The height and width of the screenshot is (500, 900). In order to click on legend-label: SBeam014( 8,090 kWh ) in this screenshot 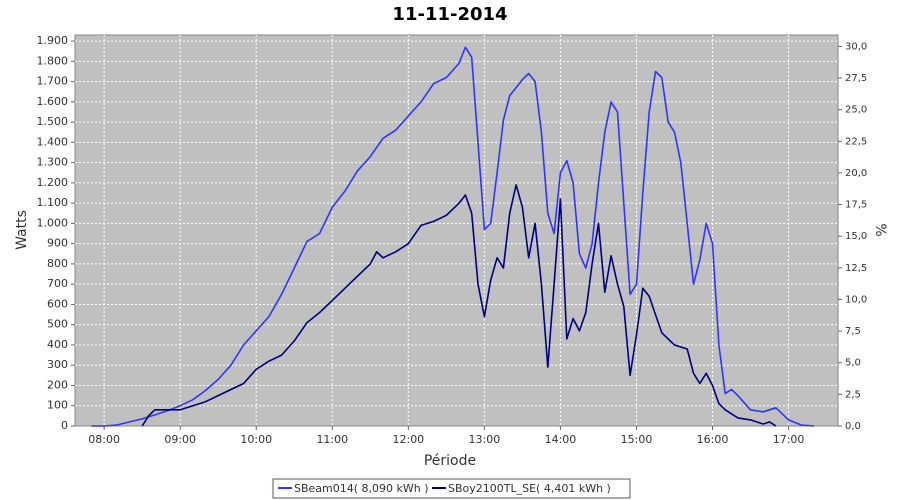, I will do `click(361, 488)`.